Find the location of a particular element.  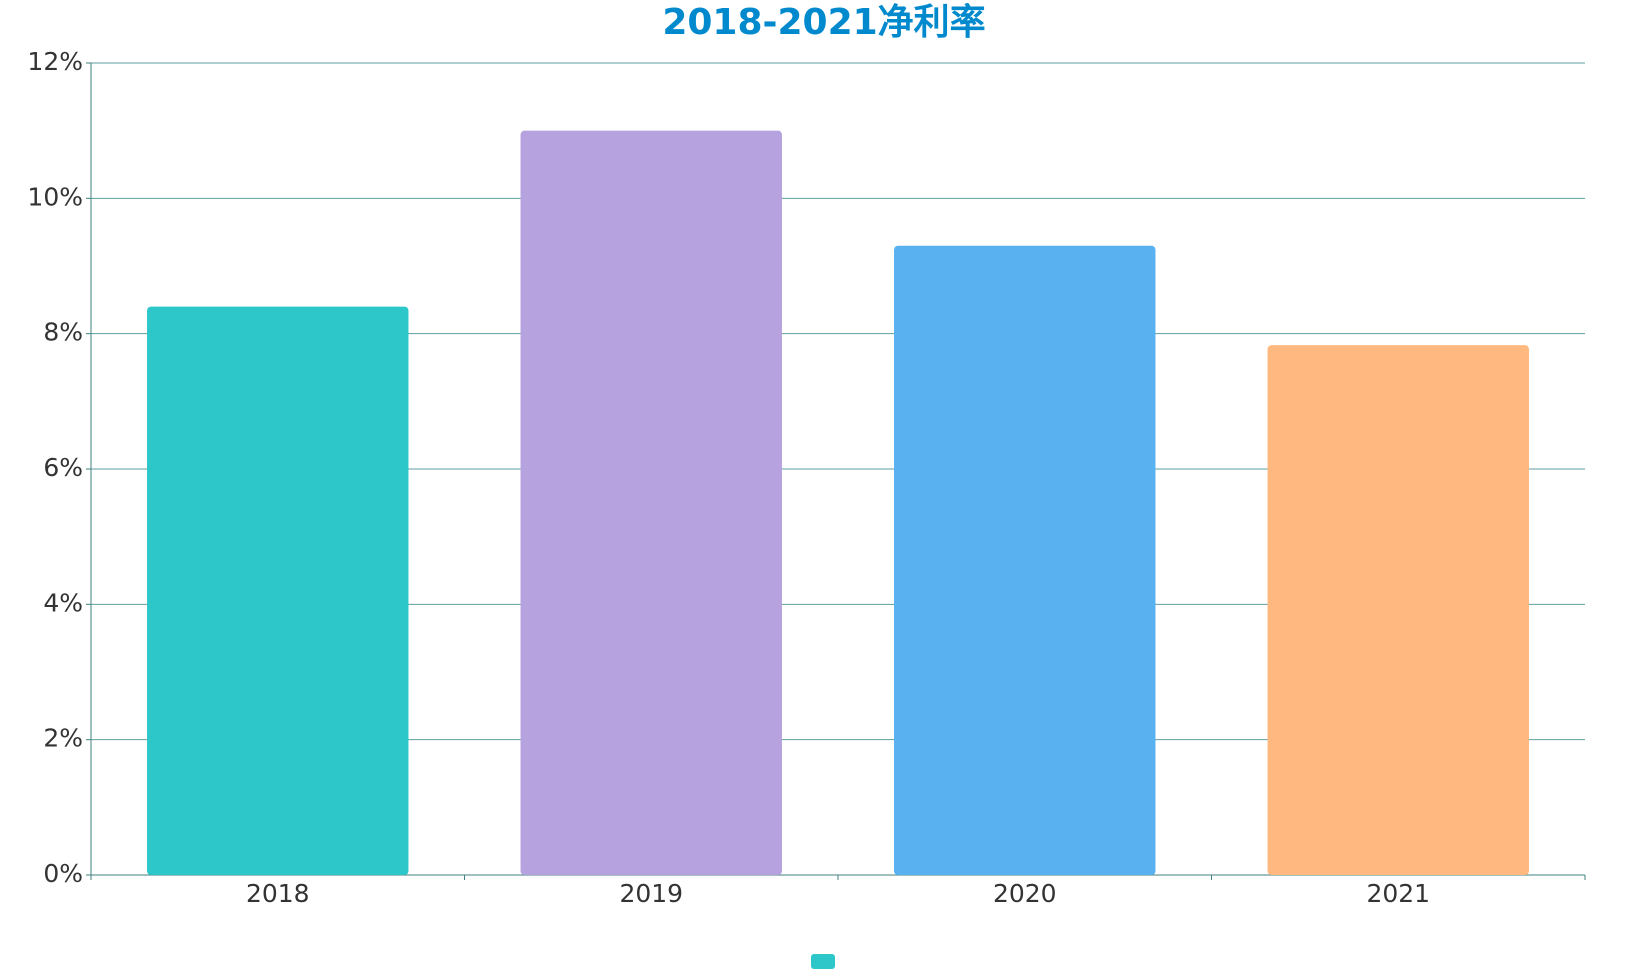

y-tick-label: 6% is located at coordinates (63, 467).